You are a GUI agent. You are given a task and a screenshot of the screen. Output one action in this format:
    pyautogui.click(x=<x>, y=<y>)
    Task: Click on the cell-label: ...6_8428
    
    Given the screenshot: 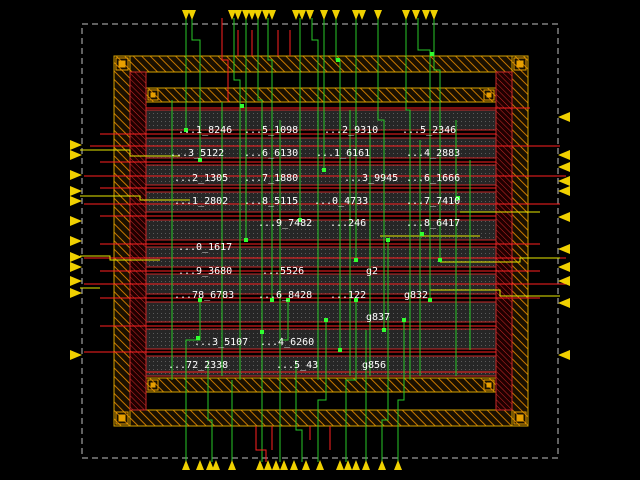 What is the action you would take?
    pyautogui.click(x=285, y=295)
    